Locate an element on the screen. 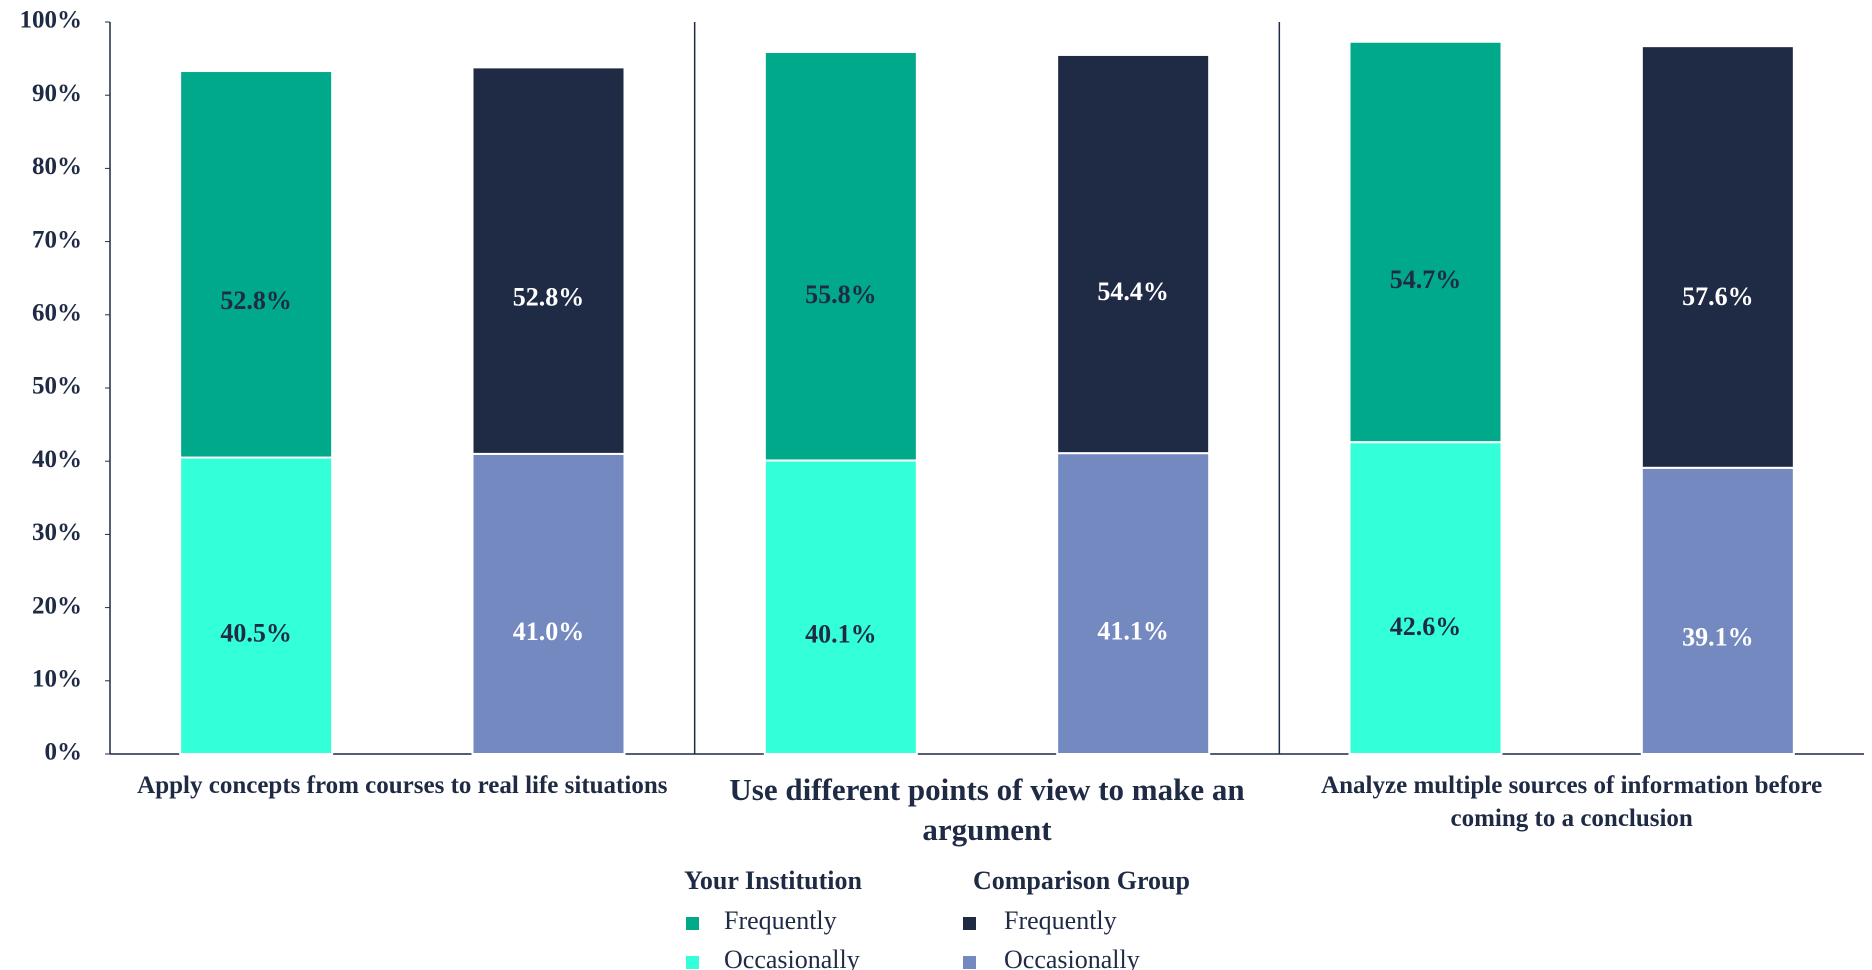 This screenshot has width=1872, height=970. y-tick-label: 30% is located at coordinates (57, 532).